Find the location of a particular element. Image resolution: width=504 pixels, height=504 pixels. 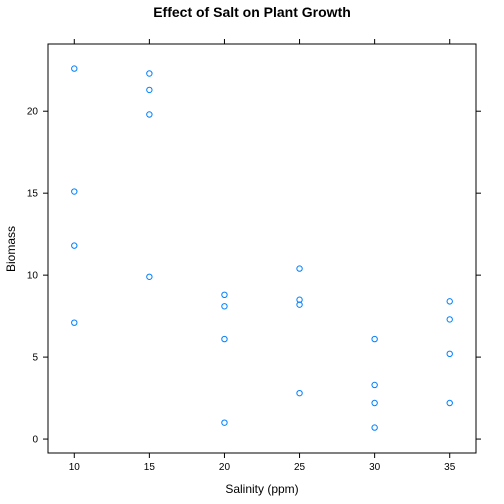

y-tick-label: 15 is located at coordinates (33, 194).